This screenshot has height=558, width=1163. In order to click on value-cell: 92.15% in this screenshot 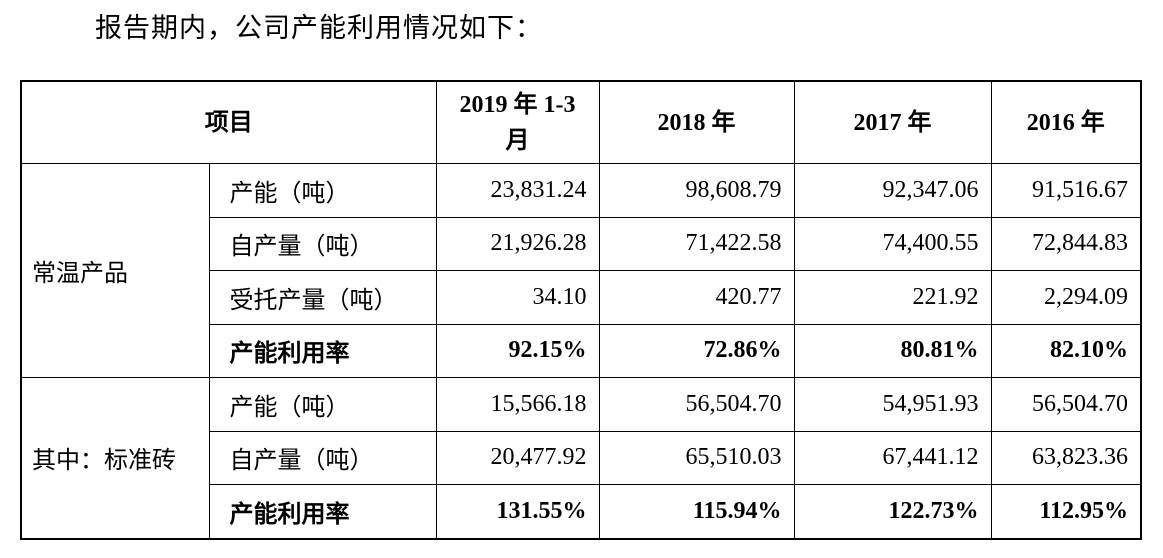, I will do `click(517, 350)`.